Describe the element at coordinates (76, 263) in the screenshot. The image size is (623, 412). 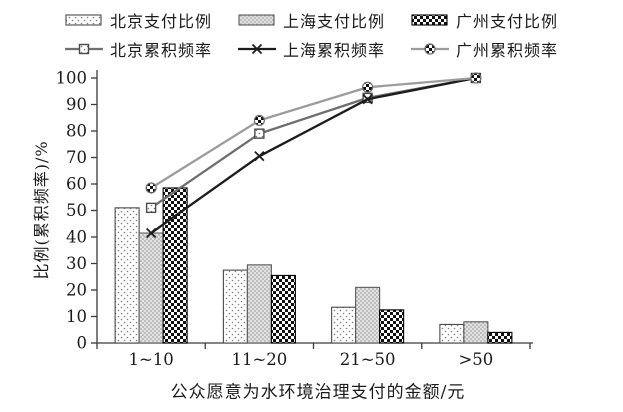
I see `y-tick-label: 30` at that location.